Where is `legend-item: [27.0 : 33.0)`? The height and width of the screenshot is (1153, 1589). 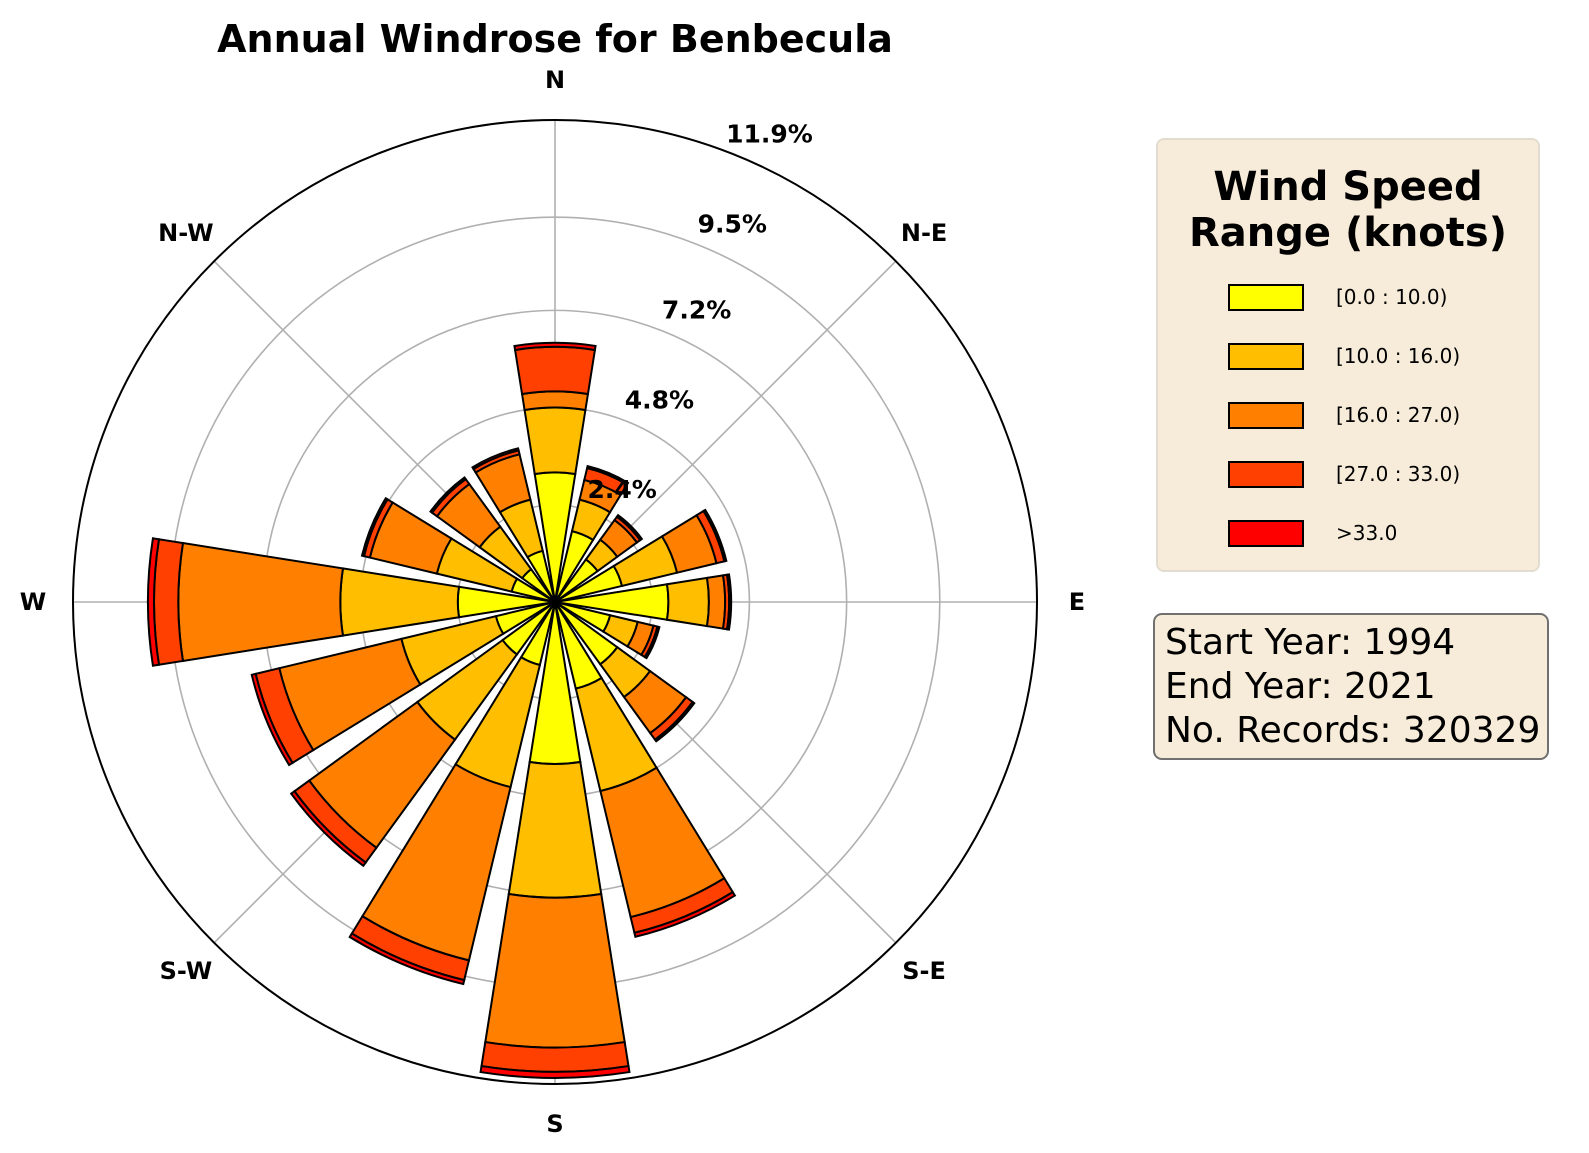
legend-item: [27.0 : 33.0) is located at coordinates (1344, 474).